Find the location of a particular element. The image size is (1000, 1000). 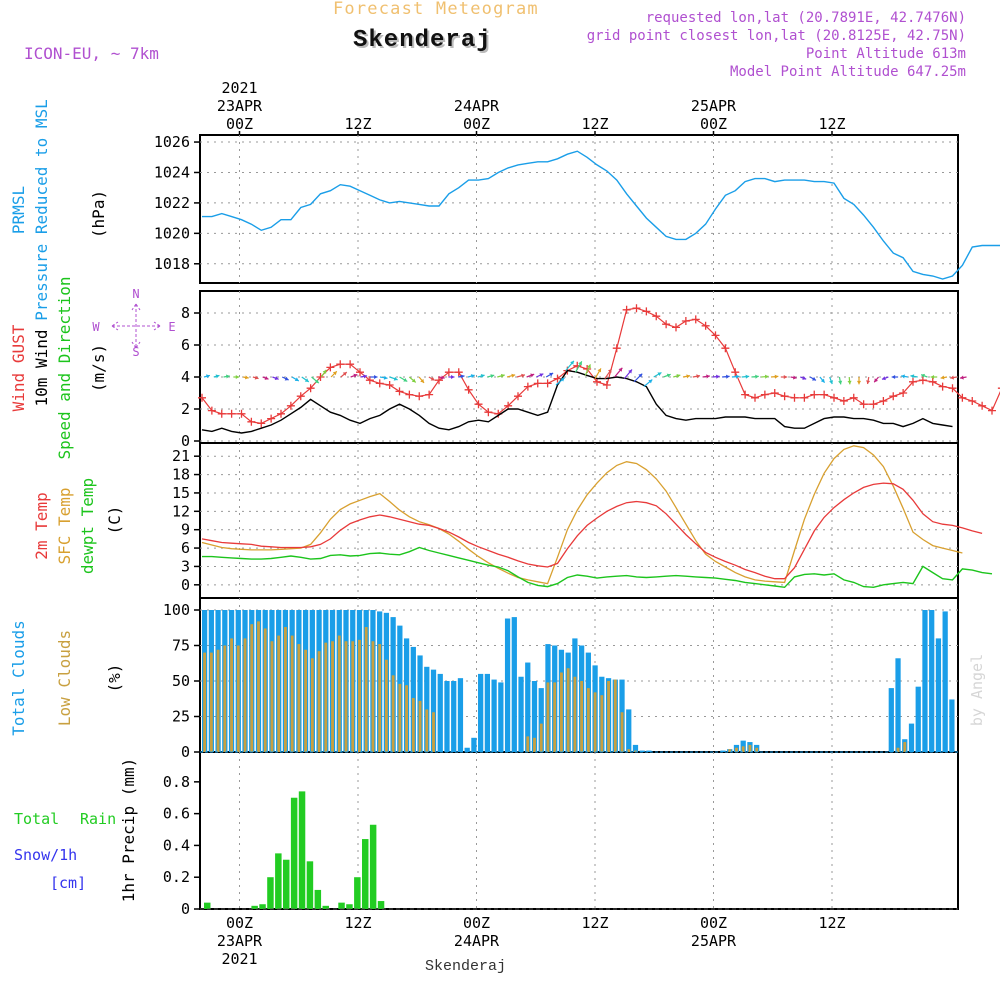

temp-2m-line is located at coordinates (592, 531).